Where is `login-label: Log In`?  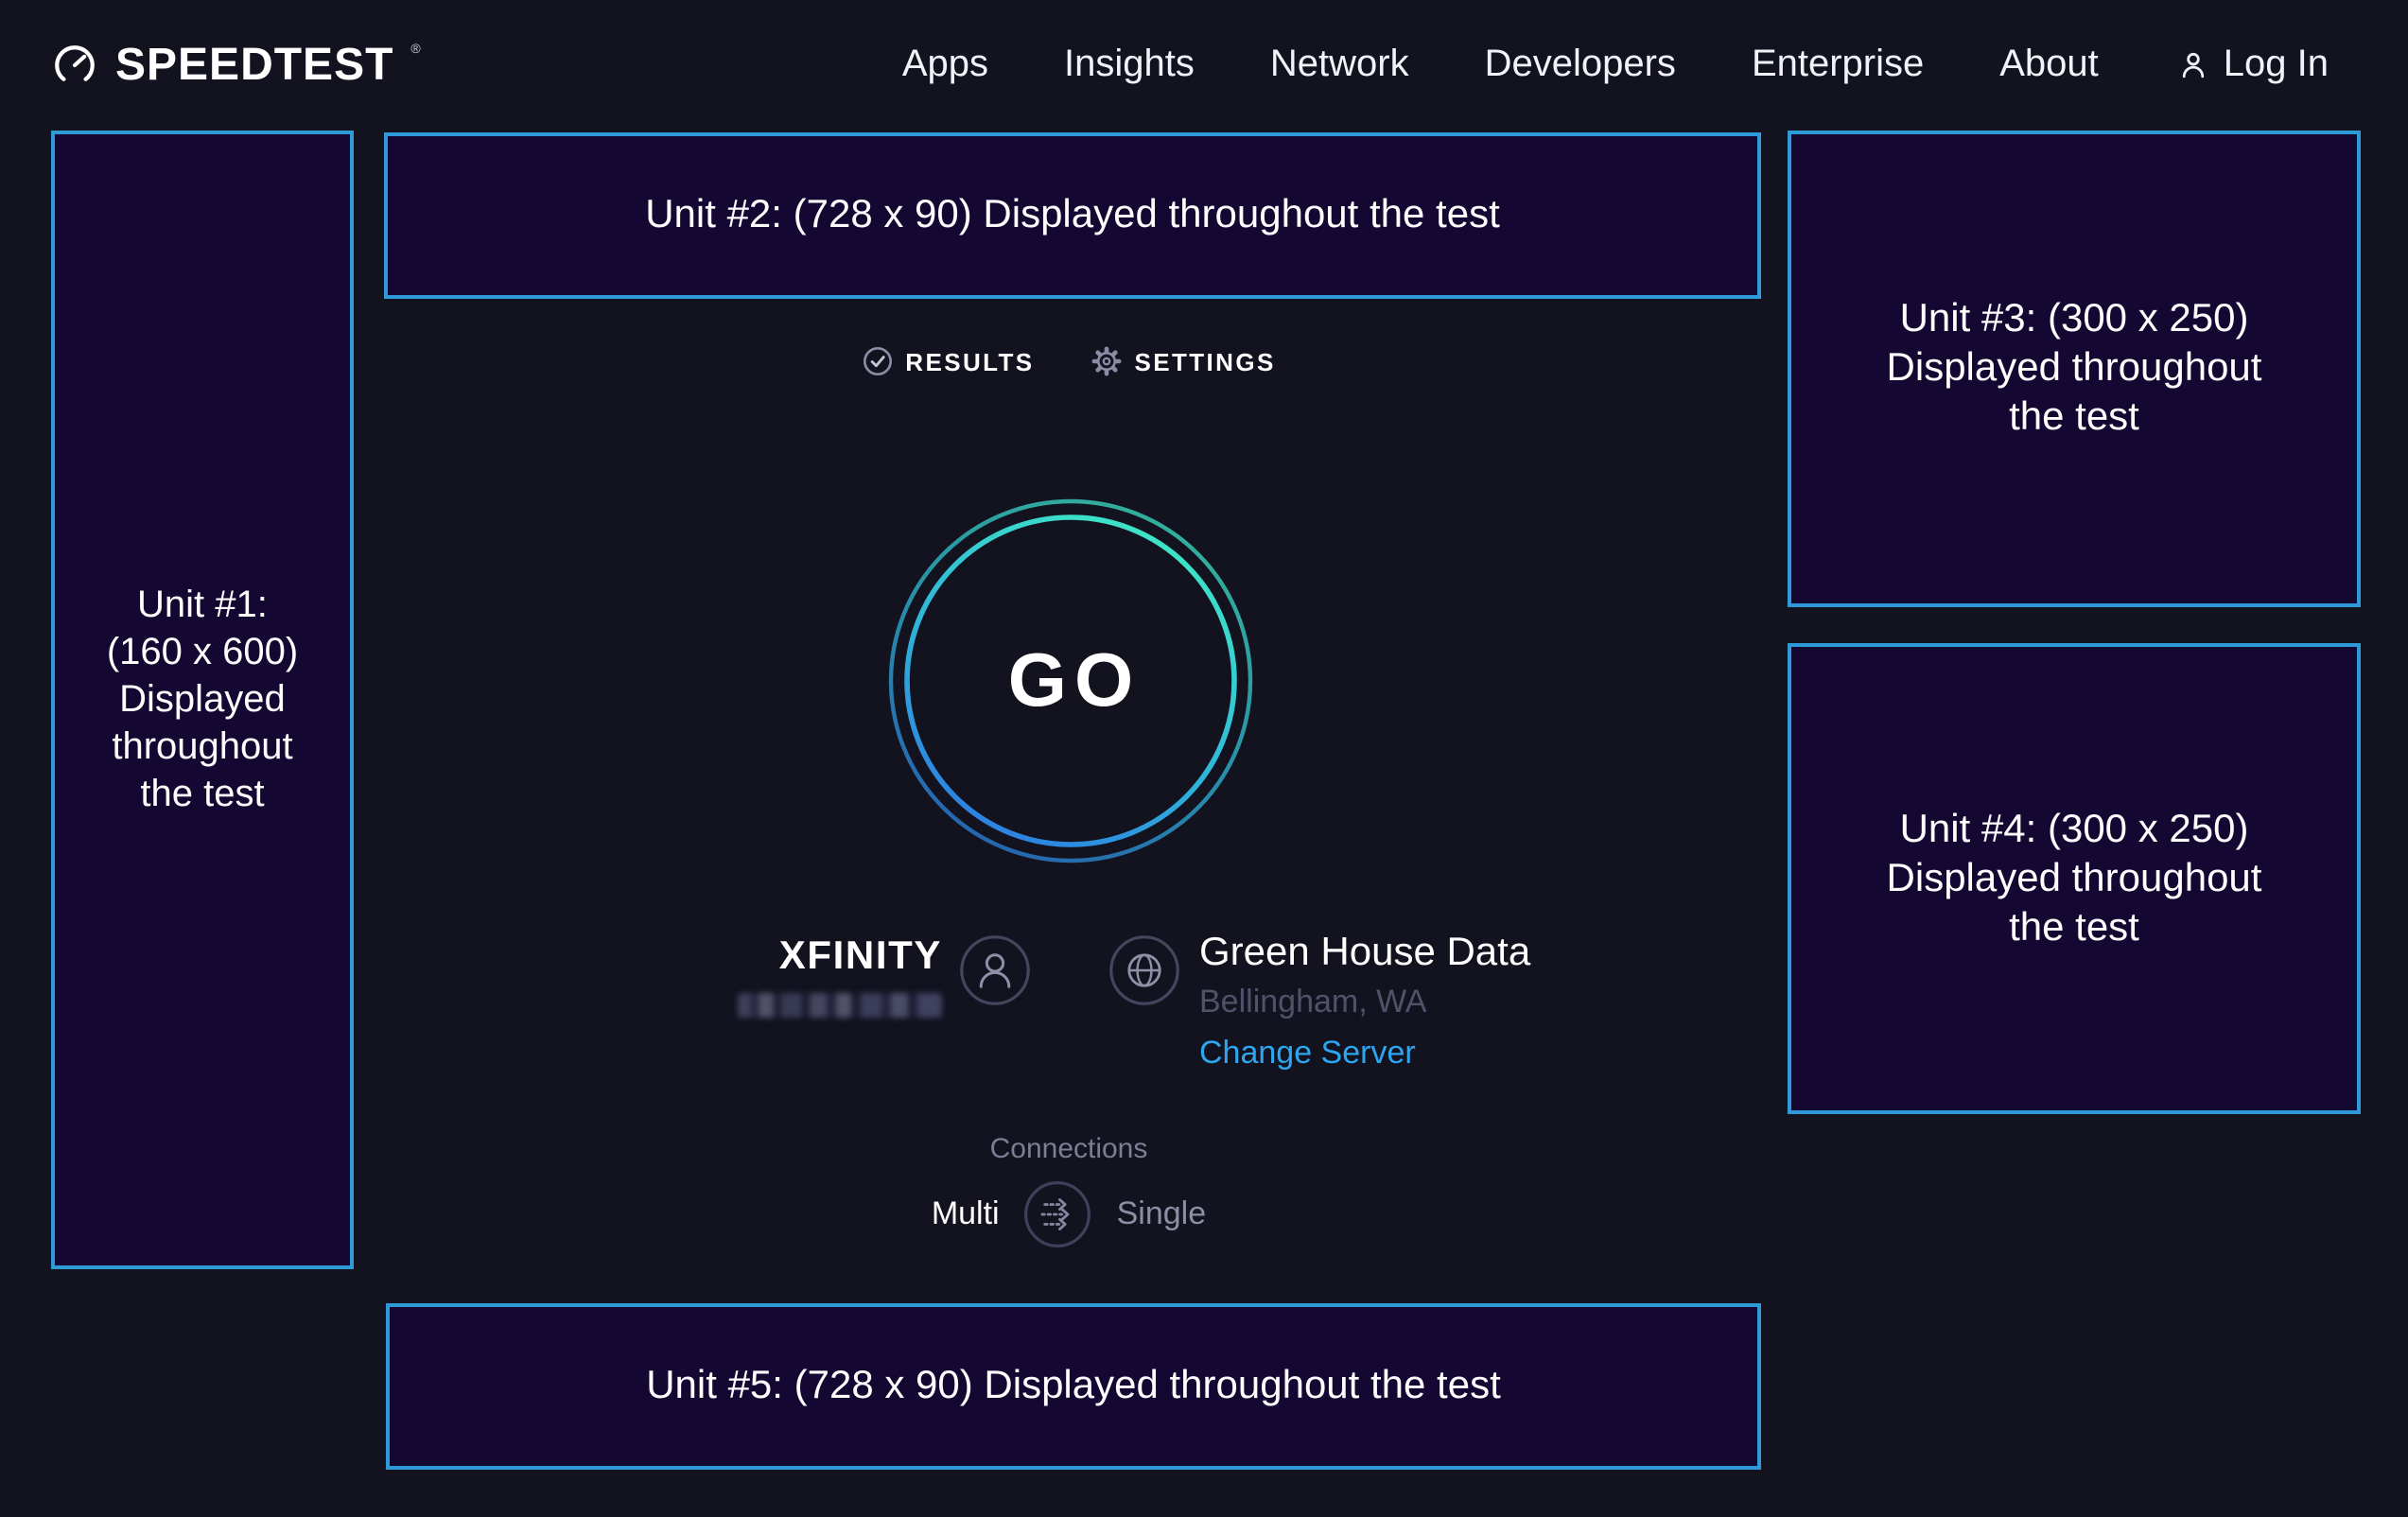
login-label: Log In is located at coordinates (2276, 64).